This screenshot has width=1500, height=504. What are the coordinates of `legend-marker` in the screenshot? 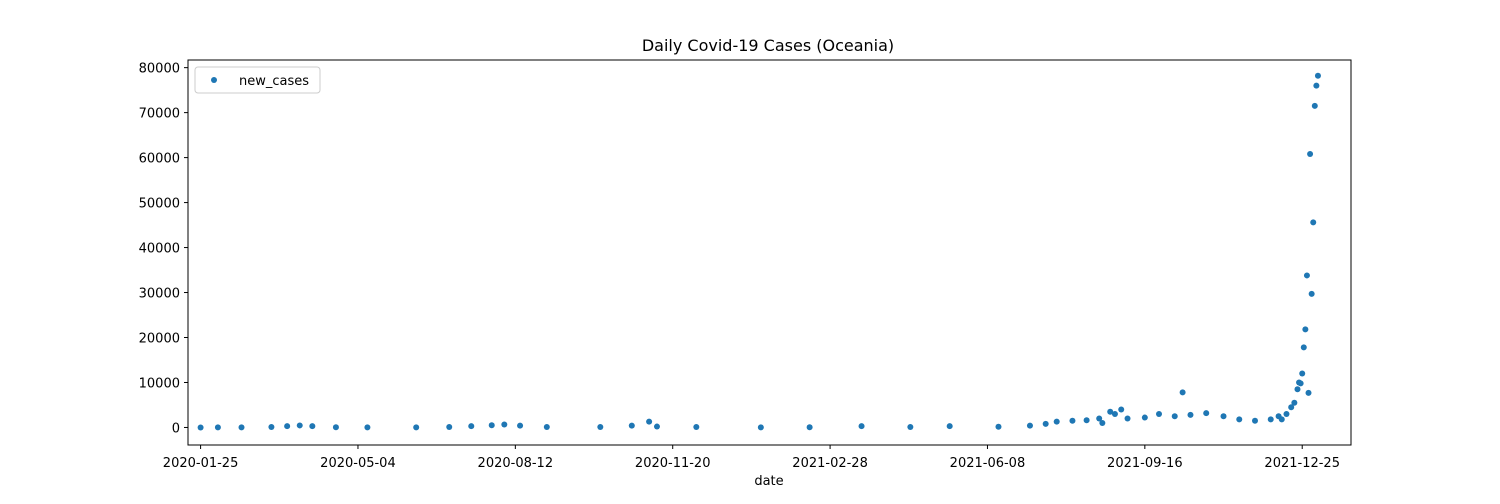 It's located at (214, 80).